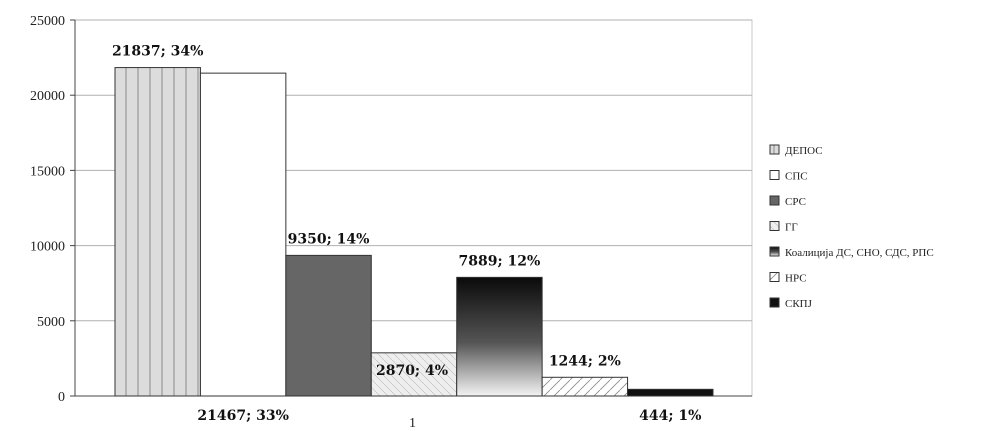 The width and height of the screenshot is (1000, 431). I want to click on y-tick-label: 10000, so click(47, 247).